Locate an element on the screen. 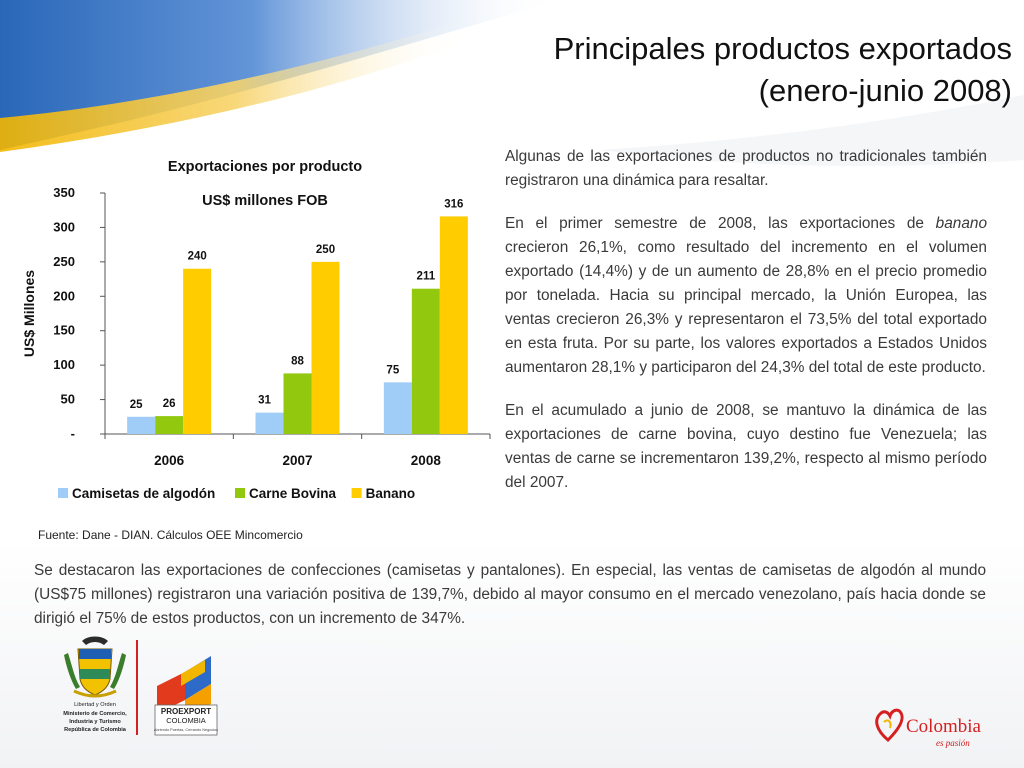 The height and width of the screenshot is (768, 1024). slide-title-line2: (enero-junio 2008) is located at coordinates (885, 90).